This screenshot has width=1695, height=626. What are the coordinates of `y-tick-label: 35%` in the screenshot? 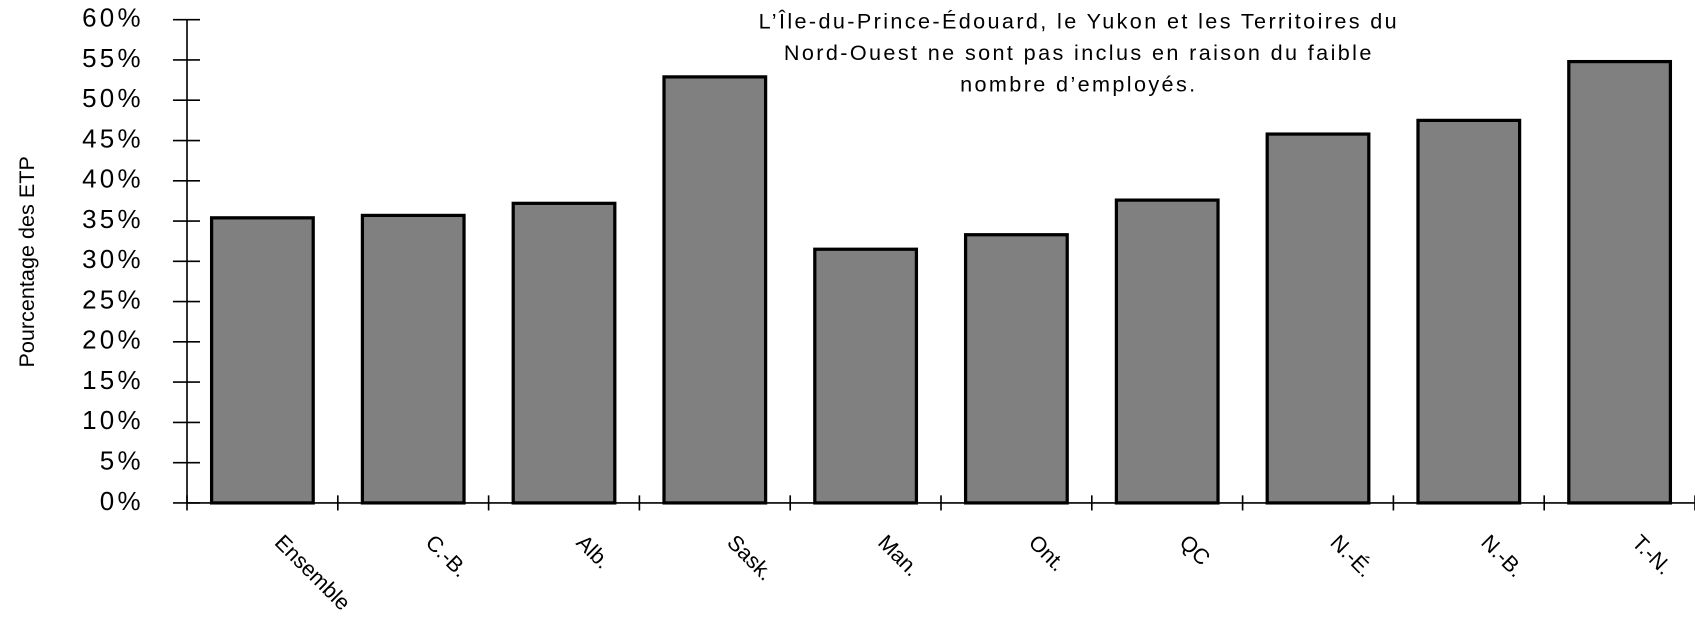 It's located at (113, 220).